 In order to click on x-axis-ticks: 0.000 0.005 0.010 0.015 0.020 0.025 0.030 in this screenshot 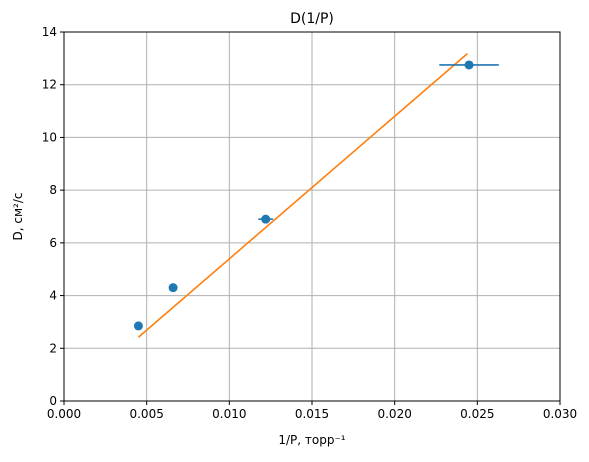, I will do `click(312, 411)`.